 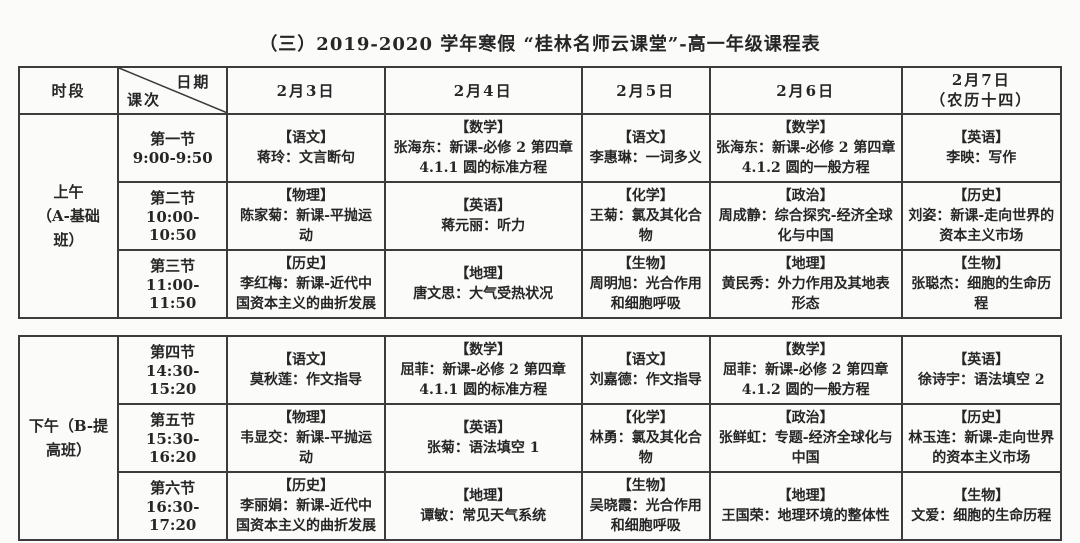 What do you see at coordinates (143, 99) in the screenshot?
I see `slot-label: 课次` at bounding box center [143, 99].